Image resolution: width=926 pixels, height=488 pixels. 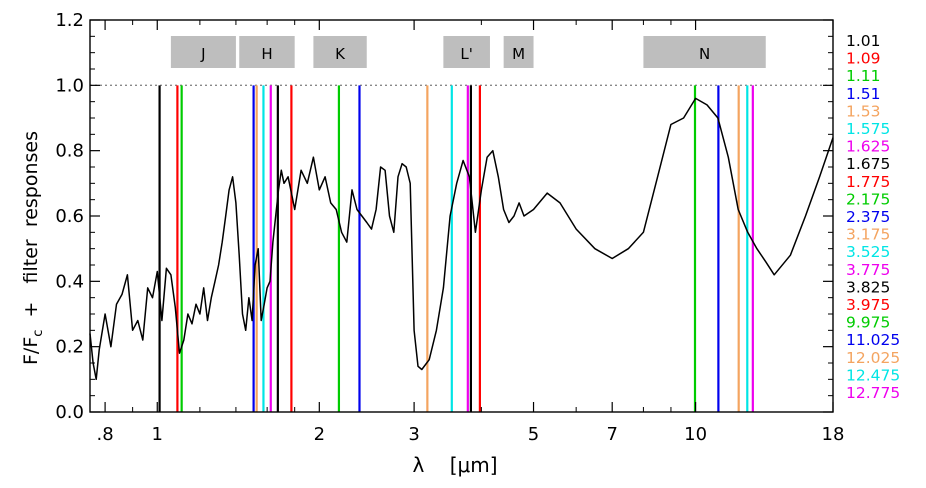 What do you see at coordinates (695, 434) in the screenshot?
I see `x-tick-label: 10` at bounding box center [695, 434].